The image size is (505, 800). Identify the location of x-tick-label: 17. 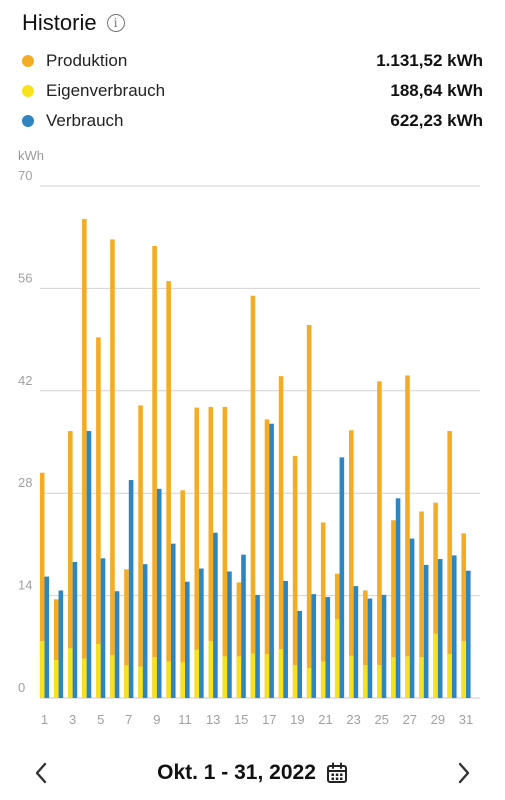
(269, 719).